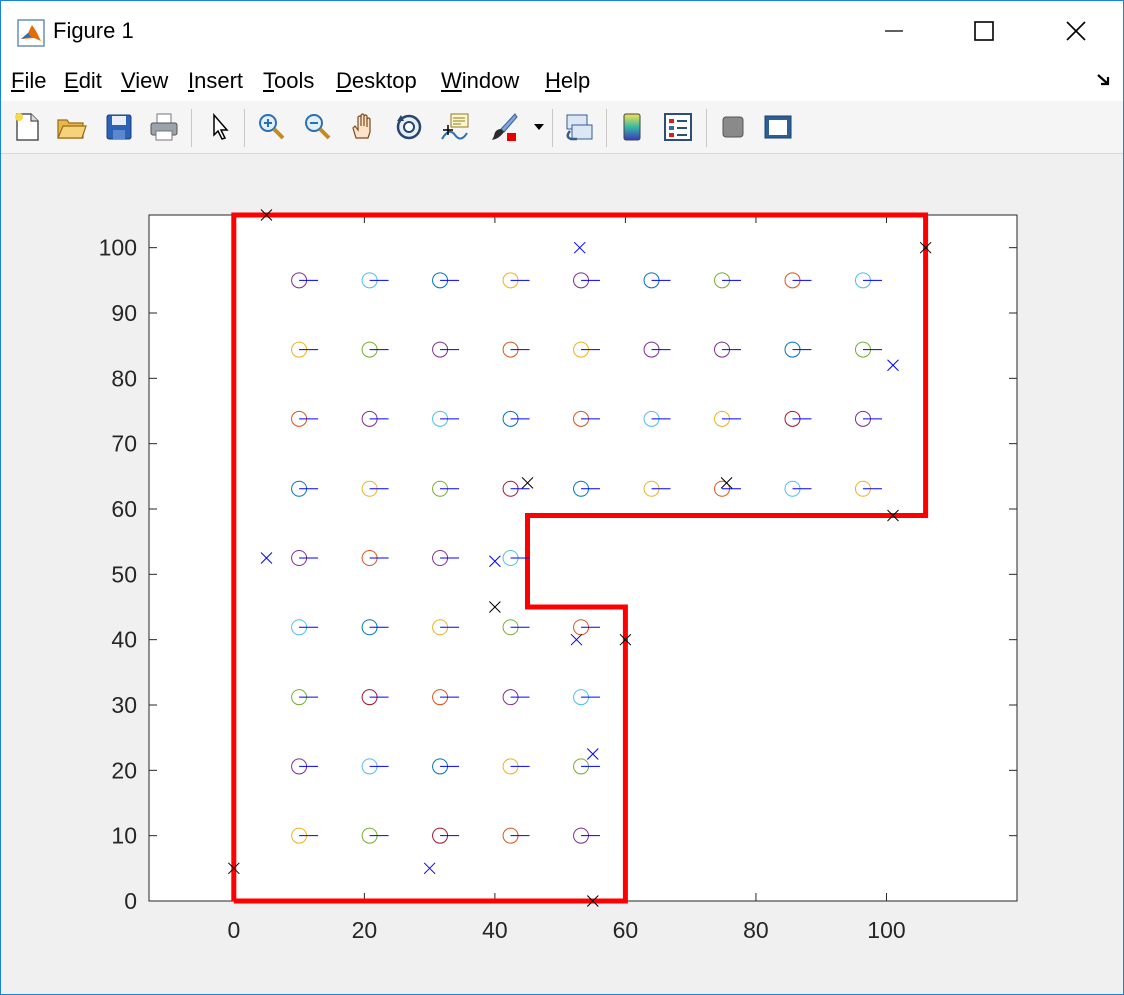 This screenshot has height=995, width=1124. I want to click on hide-plot-tools-button, so click(733, 127).